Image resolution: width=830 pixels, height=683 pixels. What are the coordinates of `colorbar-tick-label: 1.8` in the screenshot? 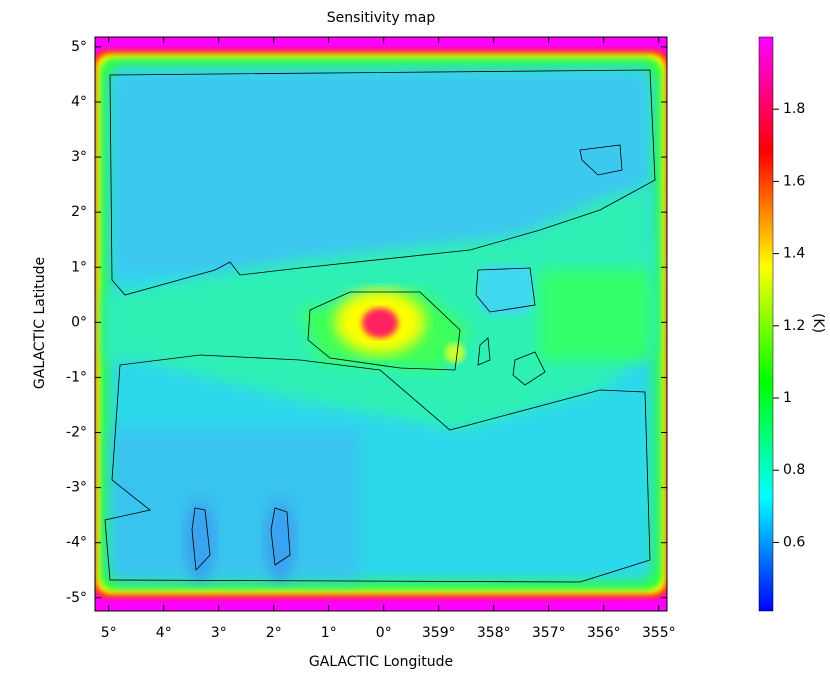 It's located at (794, 109).